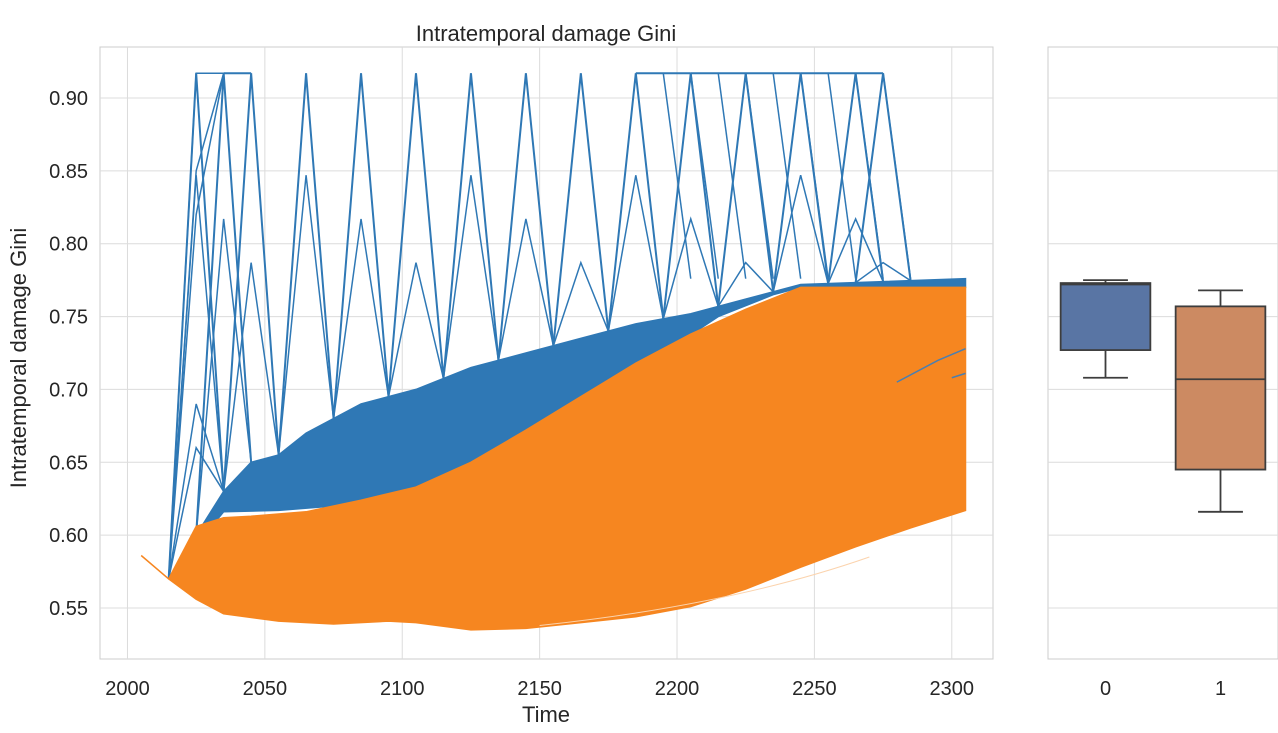  I want to click on x-tick-label: 2150, so click(539, 689).